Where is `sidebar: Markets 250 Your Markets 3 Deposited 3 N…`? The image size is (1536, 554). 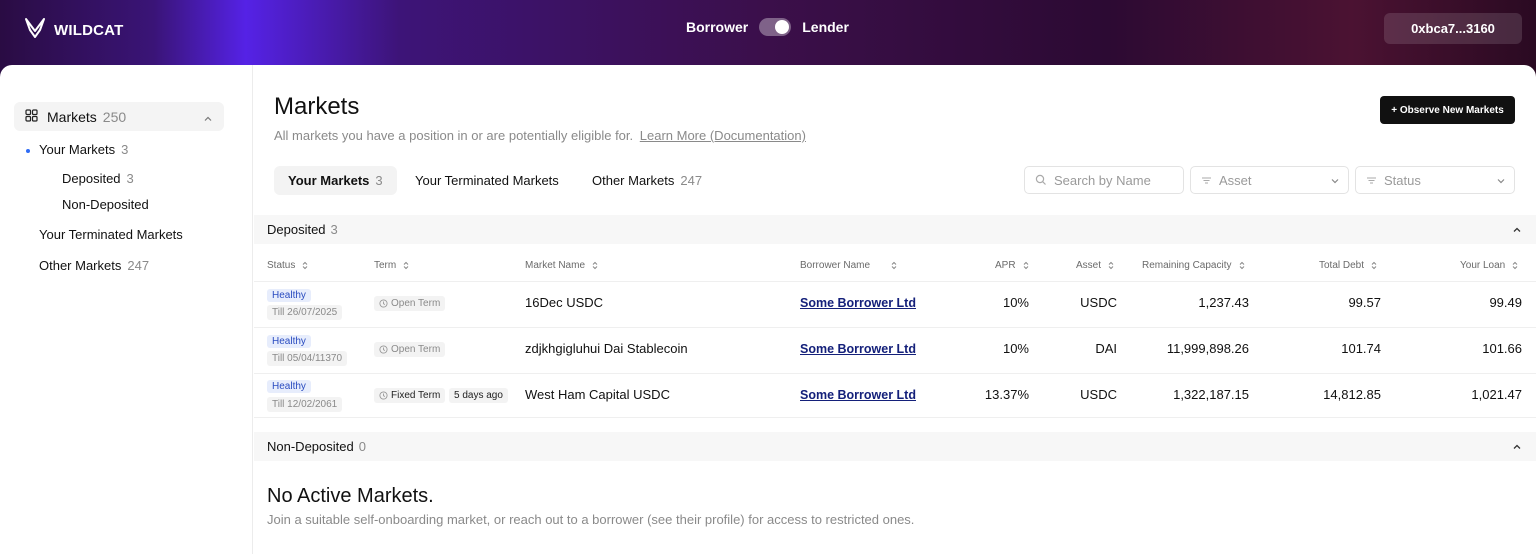 sidebar: Markets 250 Your Markets 3 Deposited 3 N… is located at coordinates (126, 309).